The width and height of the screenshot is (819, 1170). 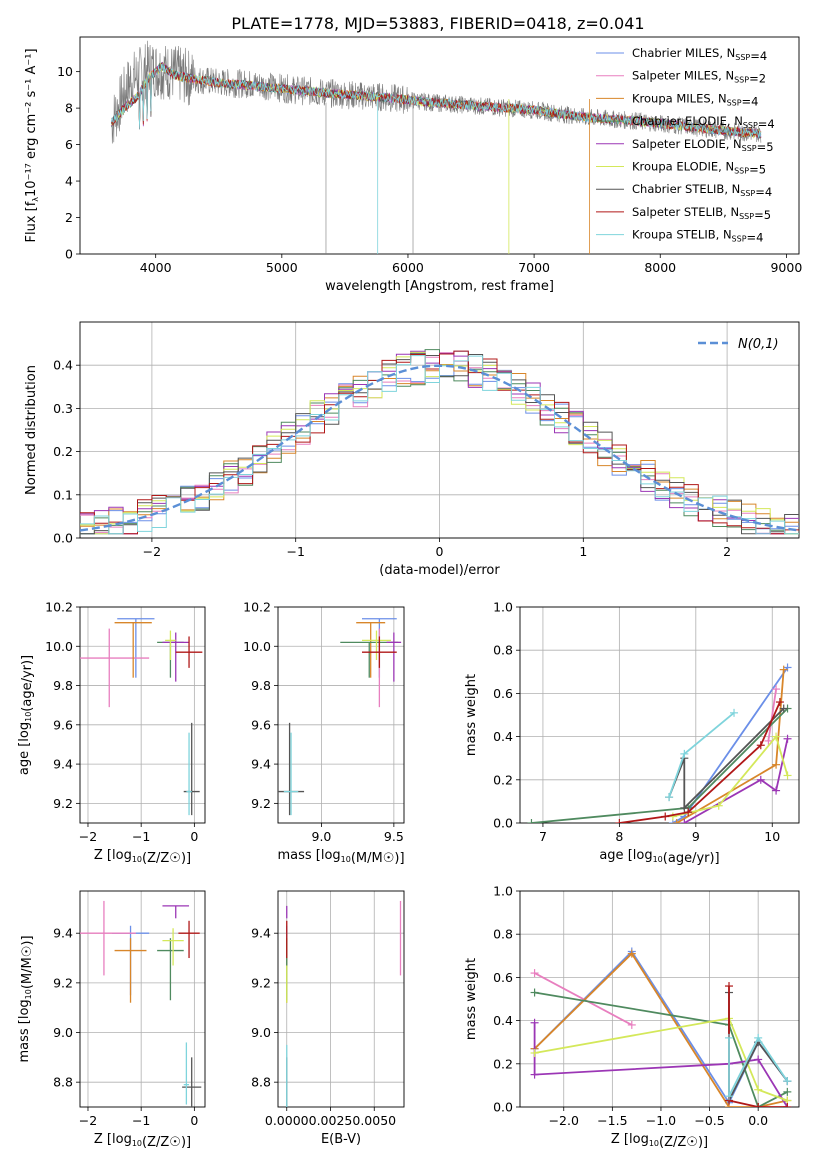 I want to click on mass-weight-vs-age-lines, so click(x=659, y=743).